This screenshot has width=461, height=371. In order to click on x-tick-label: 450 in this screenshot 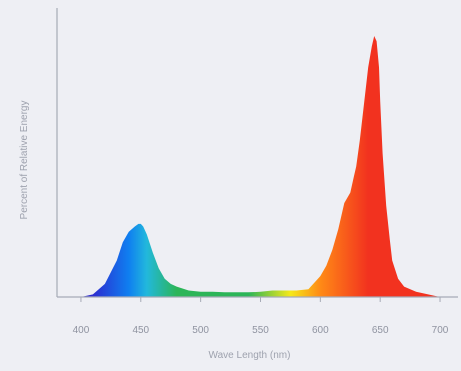, I will do `click(140, 330)`.